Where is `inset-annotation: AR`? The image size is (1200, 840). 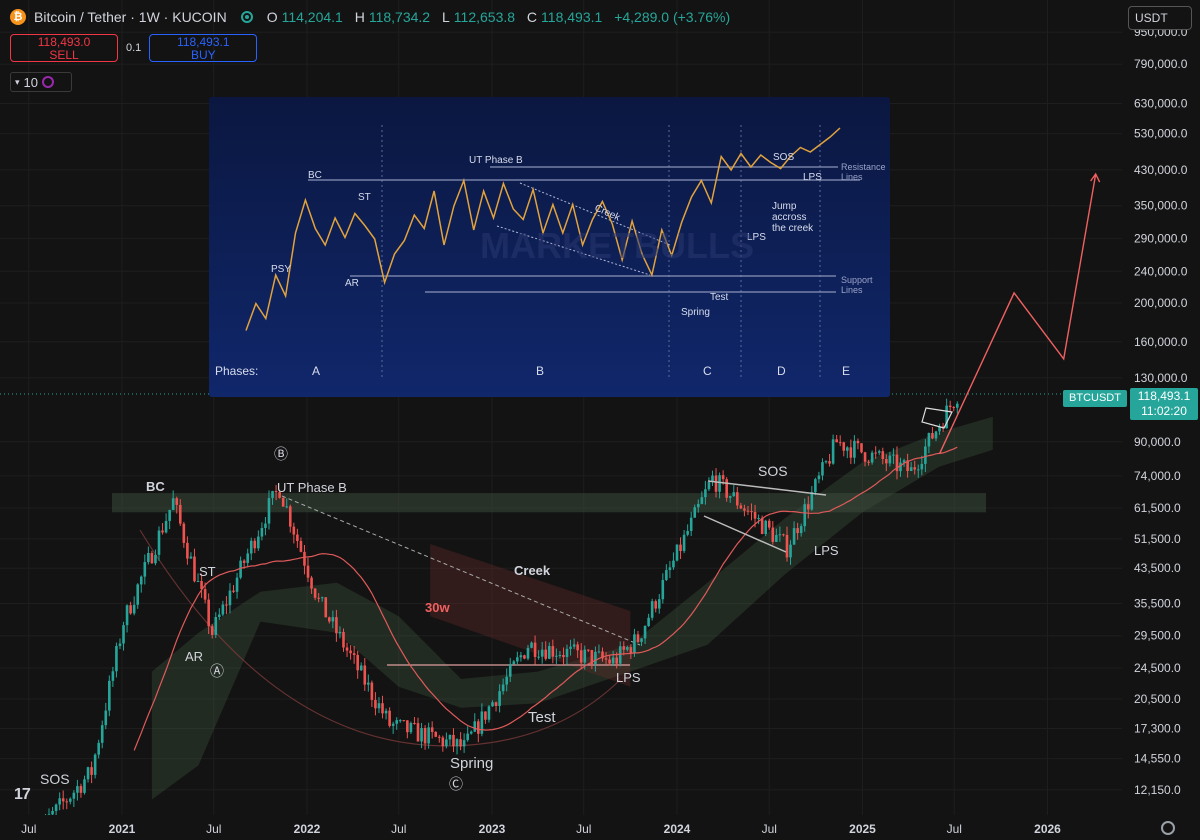 inset-annotation: AR is located at coordinates (352, 283).